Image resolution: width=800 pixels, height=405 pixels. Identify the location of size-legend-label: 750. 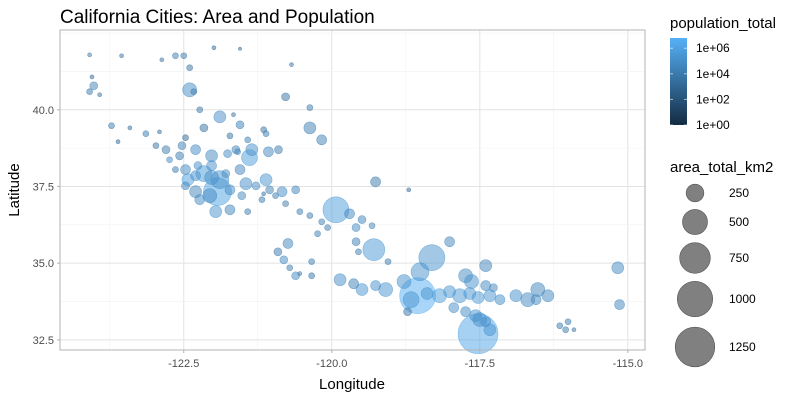
(739, 258).